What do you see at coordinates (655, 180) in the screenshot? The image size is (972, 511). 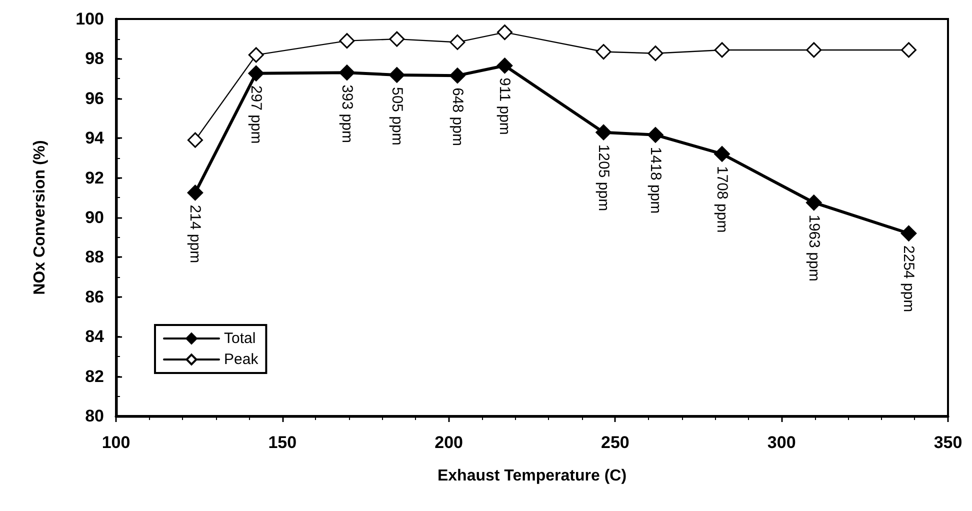 I see `annotation: 1418 ppm` at bounding box center [655, 180].